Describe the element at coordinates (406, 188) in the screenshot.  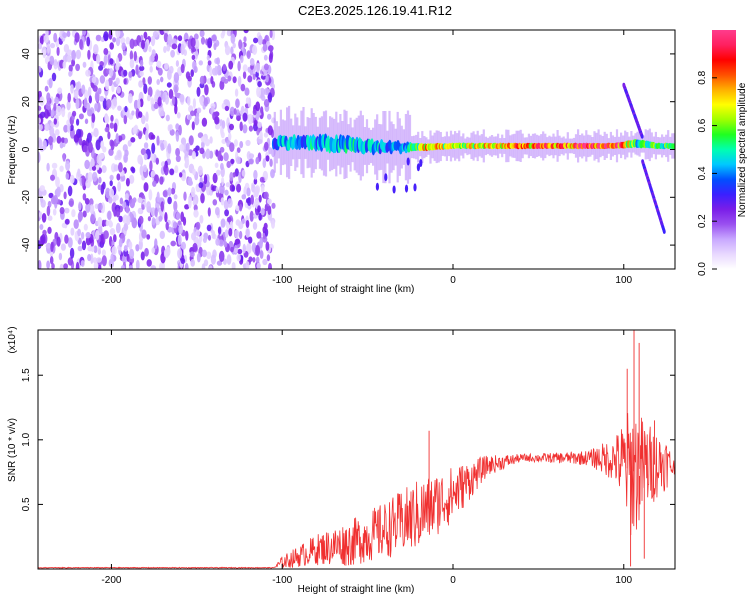
I see `ridge-drip` at that location.